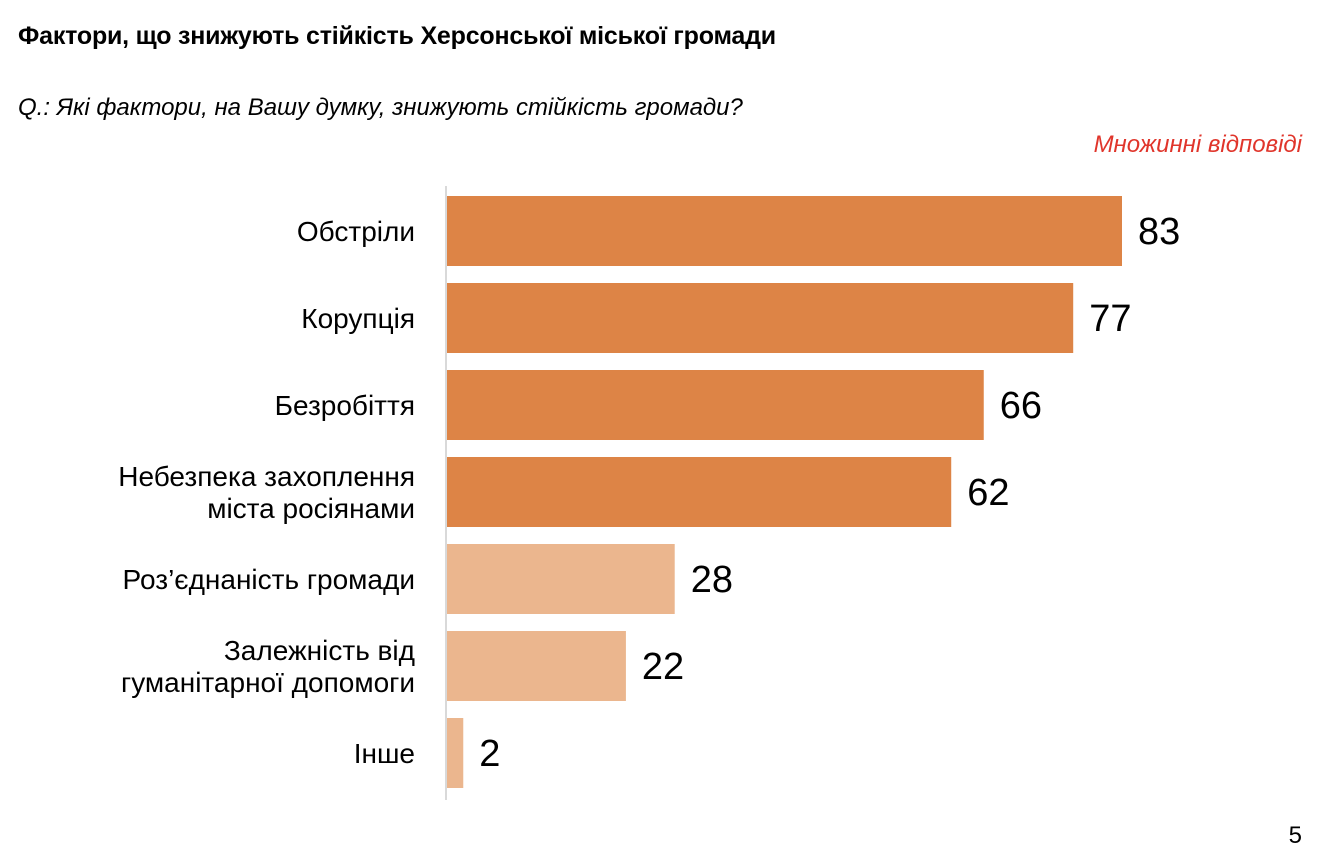 This screenshot has height=864, width=1336. I want to click on bar-value-label: 22, so click(663, 667).